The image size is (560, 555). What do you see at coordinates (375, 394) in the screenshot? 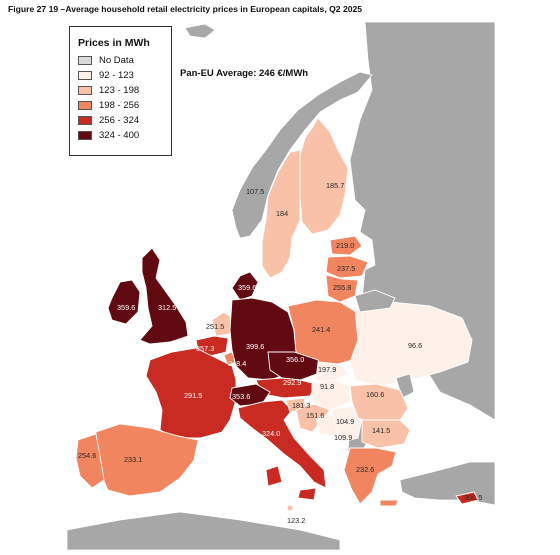
I see `label-romania: 160.6` at bounding box center [375, 394].